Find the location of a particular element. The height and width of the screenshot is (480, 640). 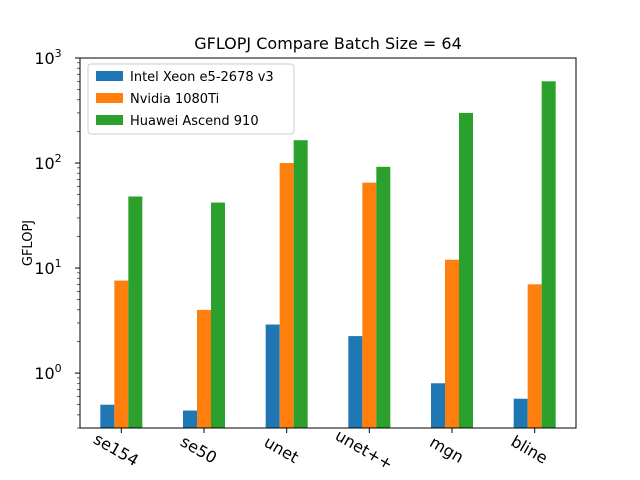

bar-unet++-1 is located at coordinates (369, 305).